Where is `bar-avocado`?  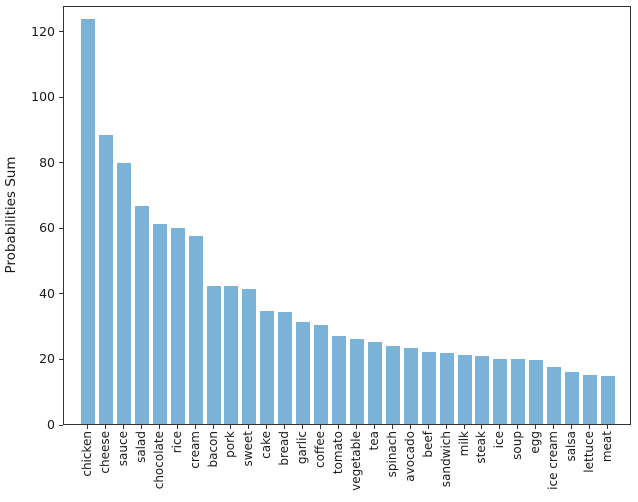 bar-avocado is located at coordinates (410, 385).